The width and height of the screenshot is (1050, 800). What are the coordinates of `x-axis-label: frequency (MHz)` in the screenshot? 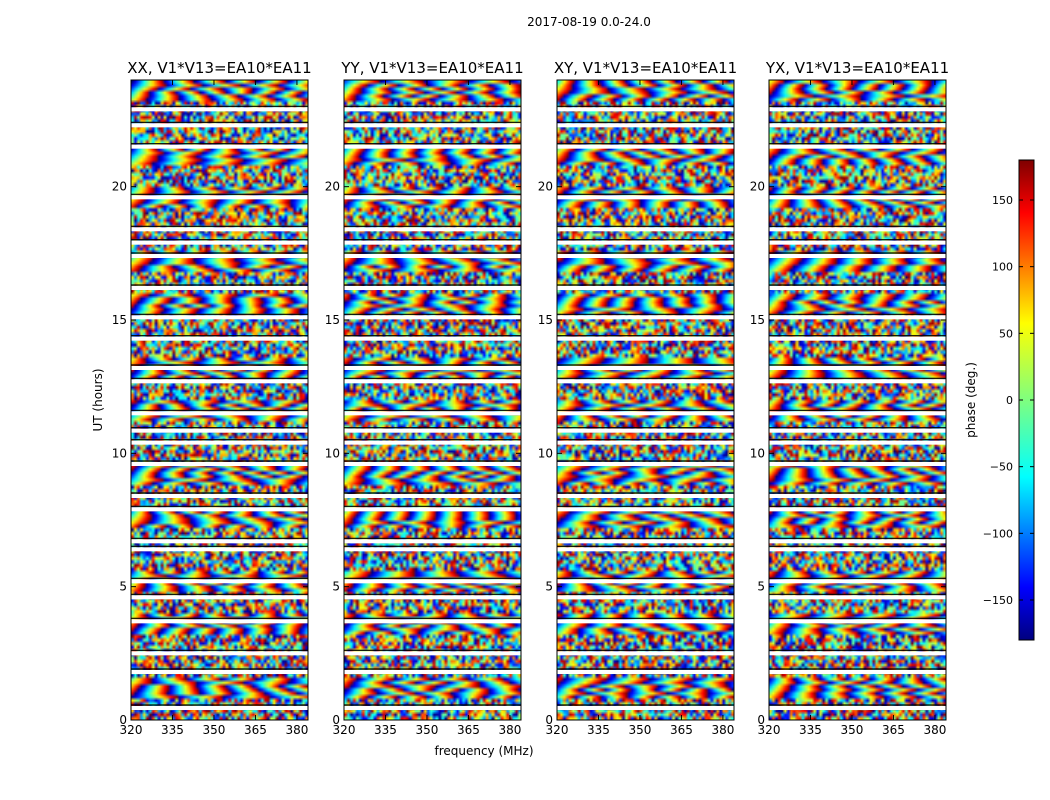 It's located at (483, 751).